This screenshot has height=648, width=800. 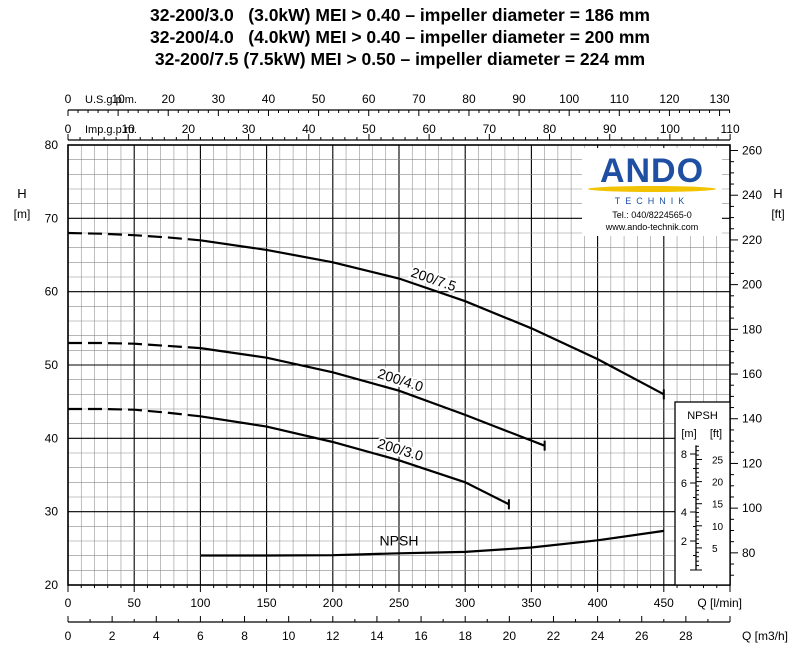 What do you see at coordinates (642, 636) in the screenshot?
I see `x-m3h-tick-label: 26` at bounding box center [642, 636].